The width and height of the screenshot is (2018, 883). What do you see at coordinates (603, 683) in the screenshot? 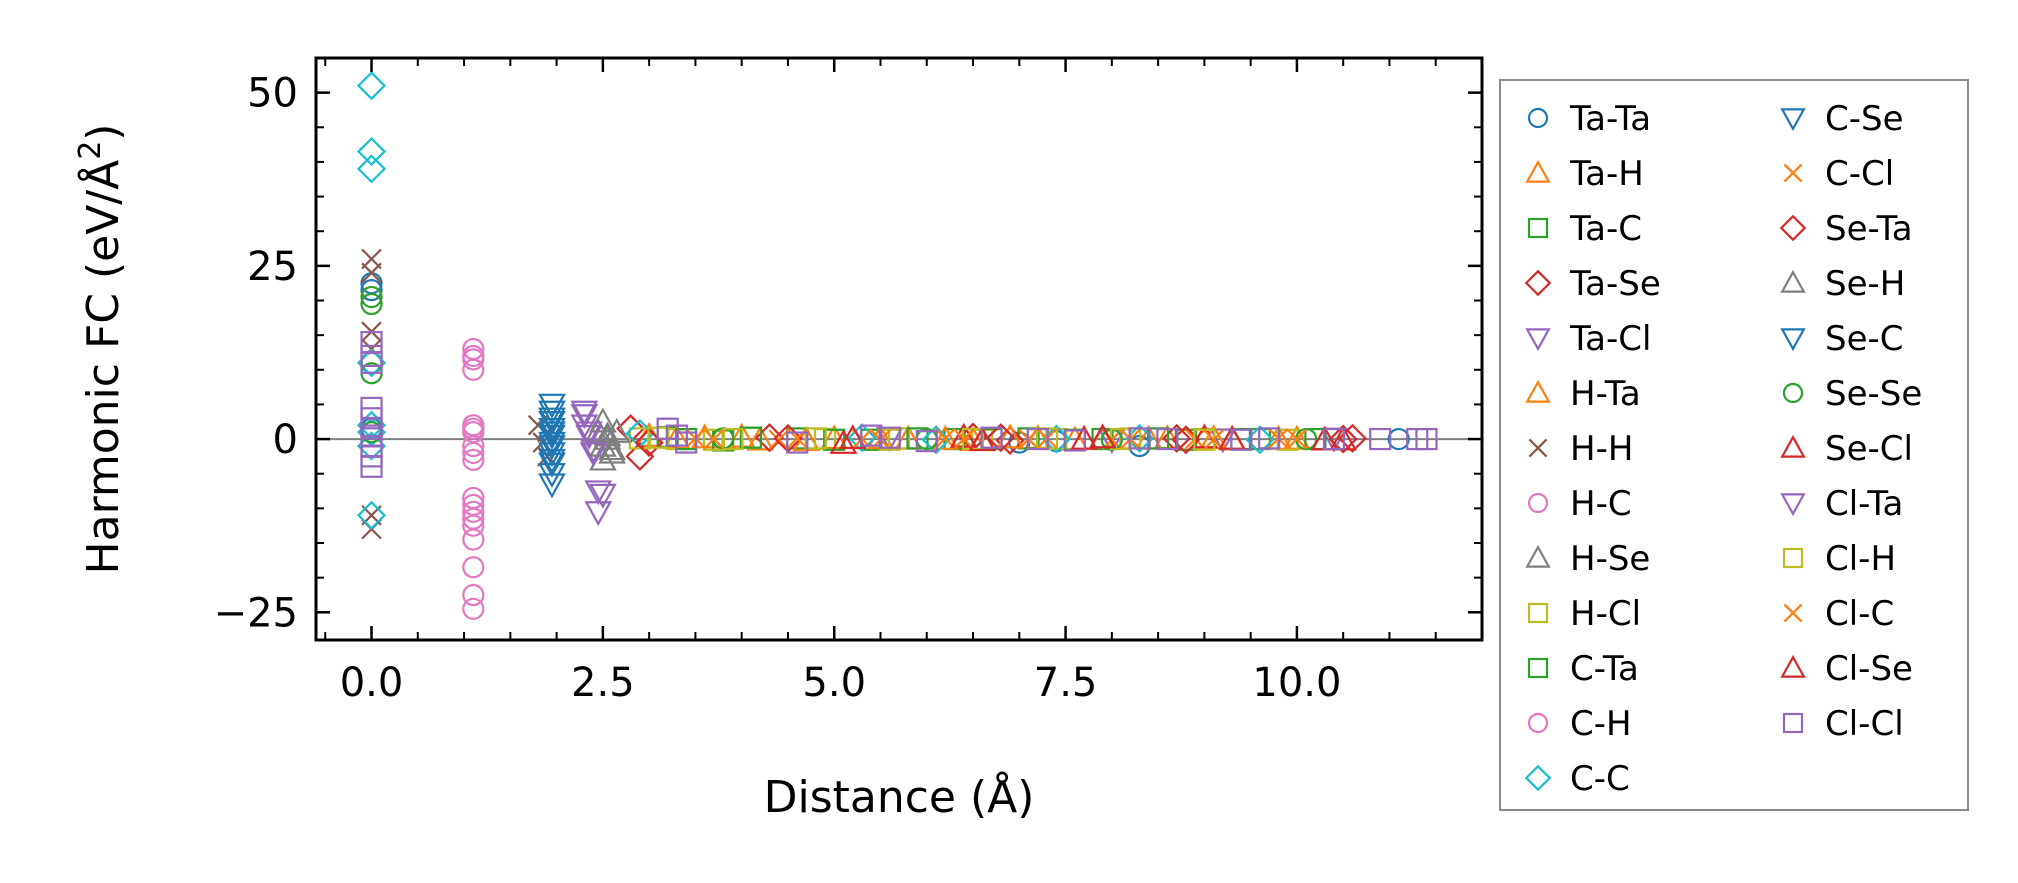
I see `x-tick-label: 2.5` at bounding box center [603, 683].